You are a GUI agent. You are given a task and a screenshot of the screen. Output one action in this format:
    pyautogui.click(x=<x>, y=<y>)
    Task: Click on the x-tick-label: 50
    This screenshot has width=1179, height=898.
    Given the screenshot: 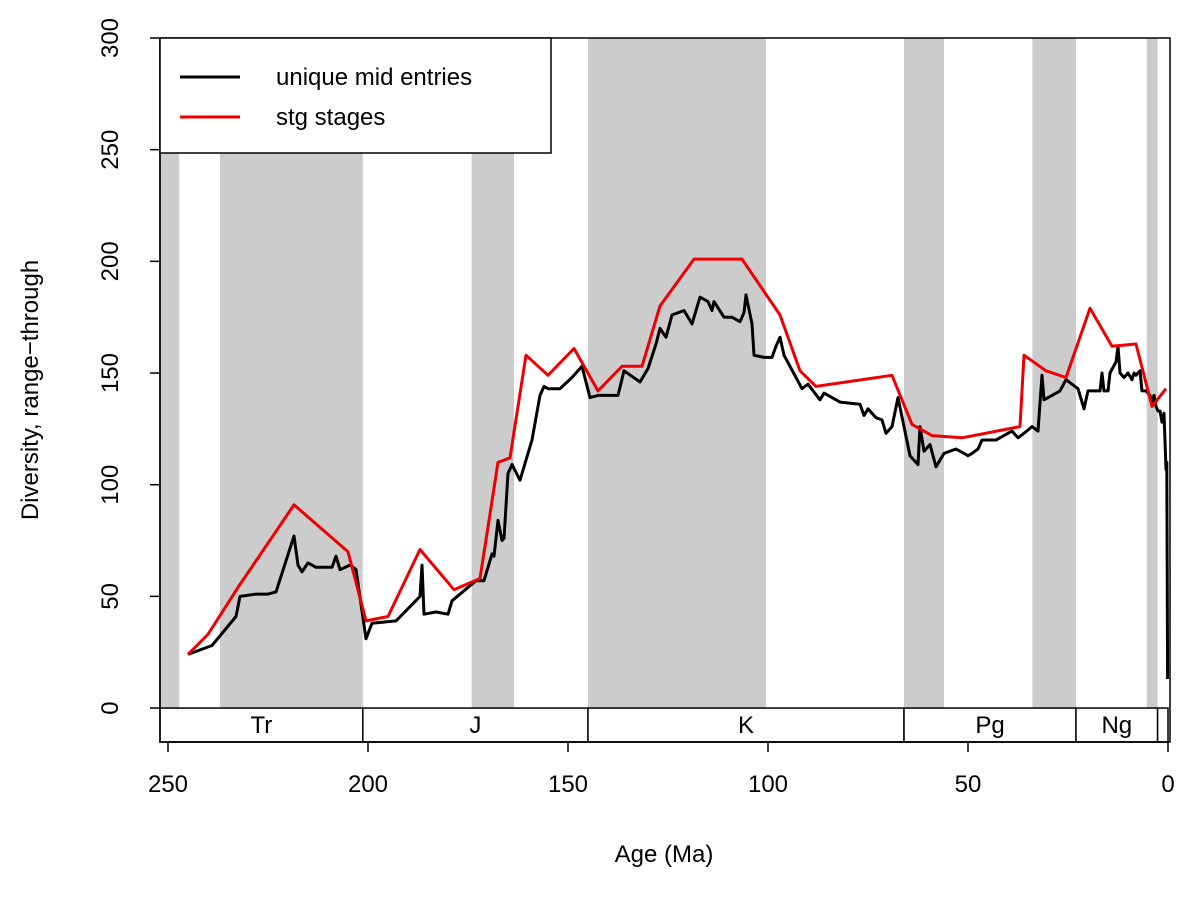 What is the action you would take?
    pyautogui.click(x=968, y=784)
    